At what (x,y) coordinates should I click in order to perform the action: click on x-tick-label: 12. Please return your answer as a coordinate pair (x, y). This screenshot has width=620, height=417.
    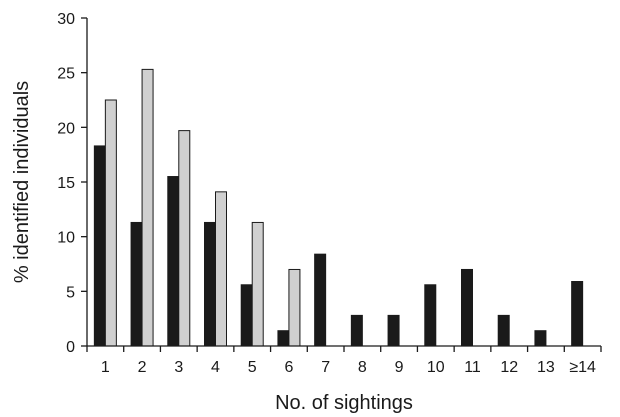
    Looking at the image, I should click on (509, 367).